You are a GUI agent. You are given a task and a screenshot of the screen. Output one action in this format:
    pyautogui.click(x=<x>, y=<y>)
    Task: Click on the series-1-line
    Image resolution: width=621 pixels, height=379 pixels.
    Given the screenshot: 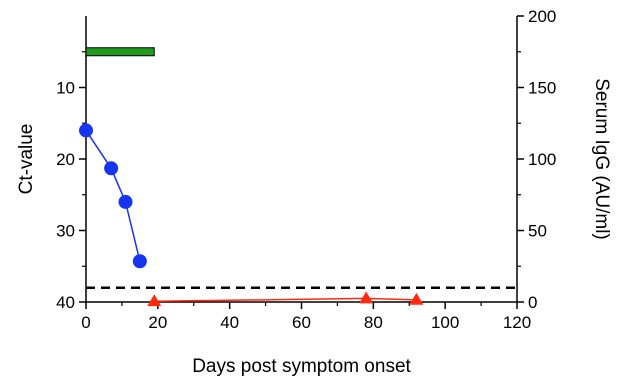 What is the action you would take?
    pyautogui.click(x=285, y=300)
    